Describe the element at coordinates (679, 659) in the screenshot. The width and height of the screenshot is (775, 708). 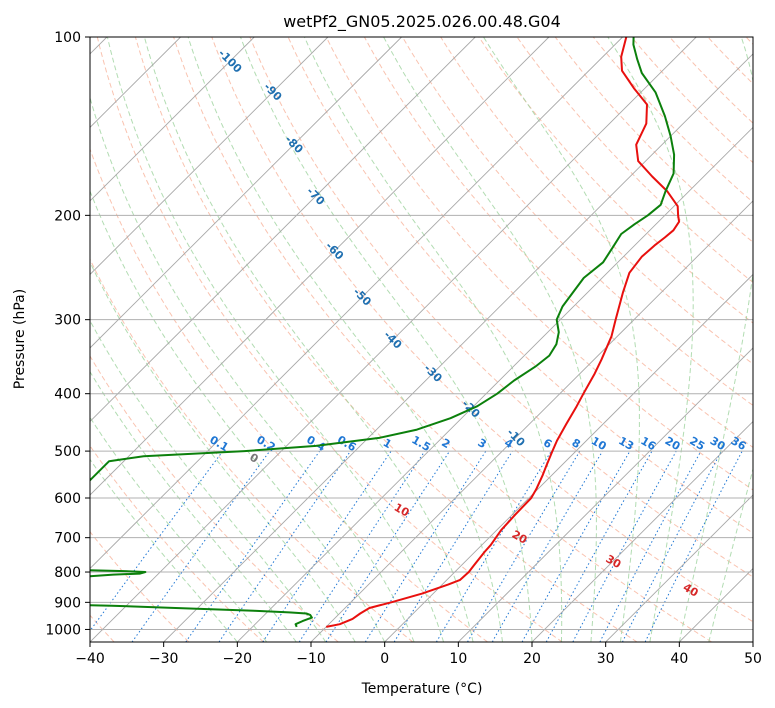
I see `x-tick-label: 40` at that location.